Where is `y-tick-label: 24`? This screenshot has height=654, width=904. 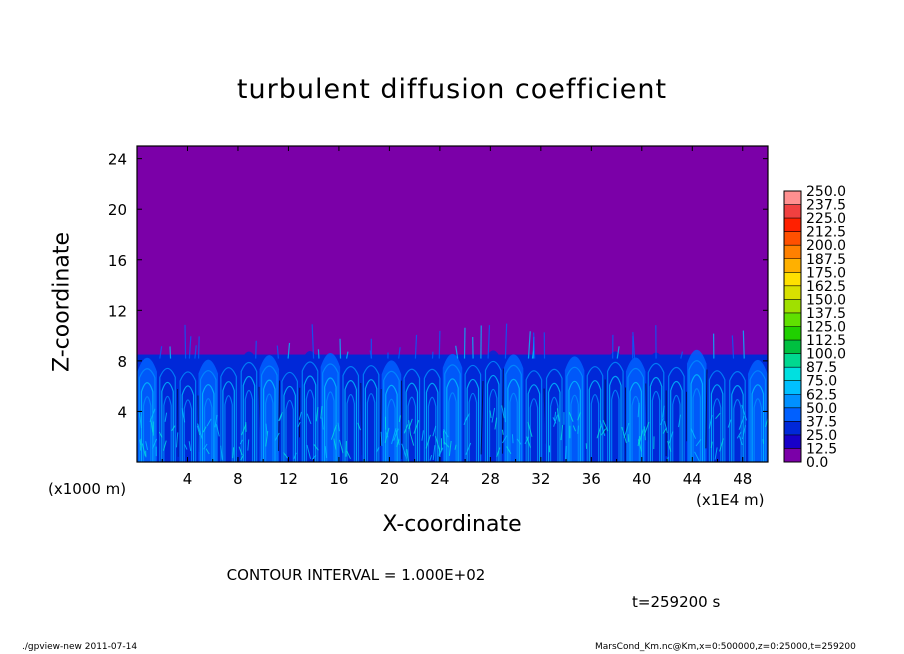 y-tick-label: 24 is located at coordinates (117, 160).